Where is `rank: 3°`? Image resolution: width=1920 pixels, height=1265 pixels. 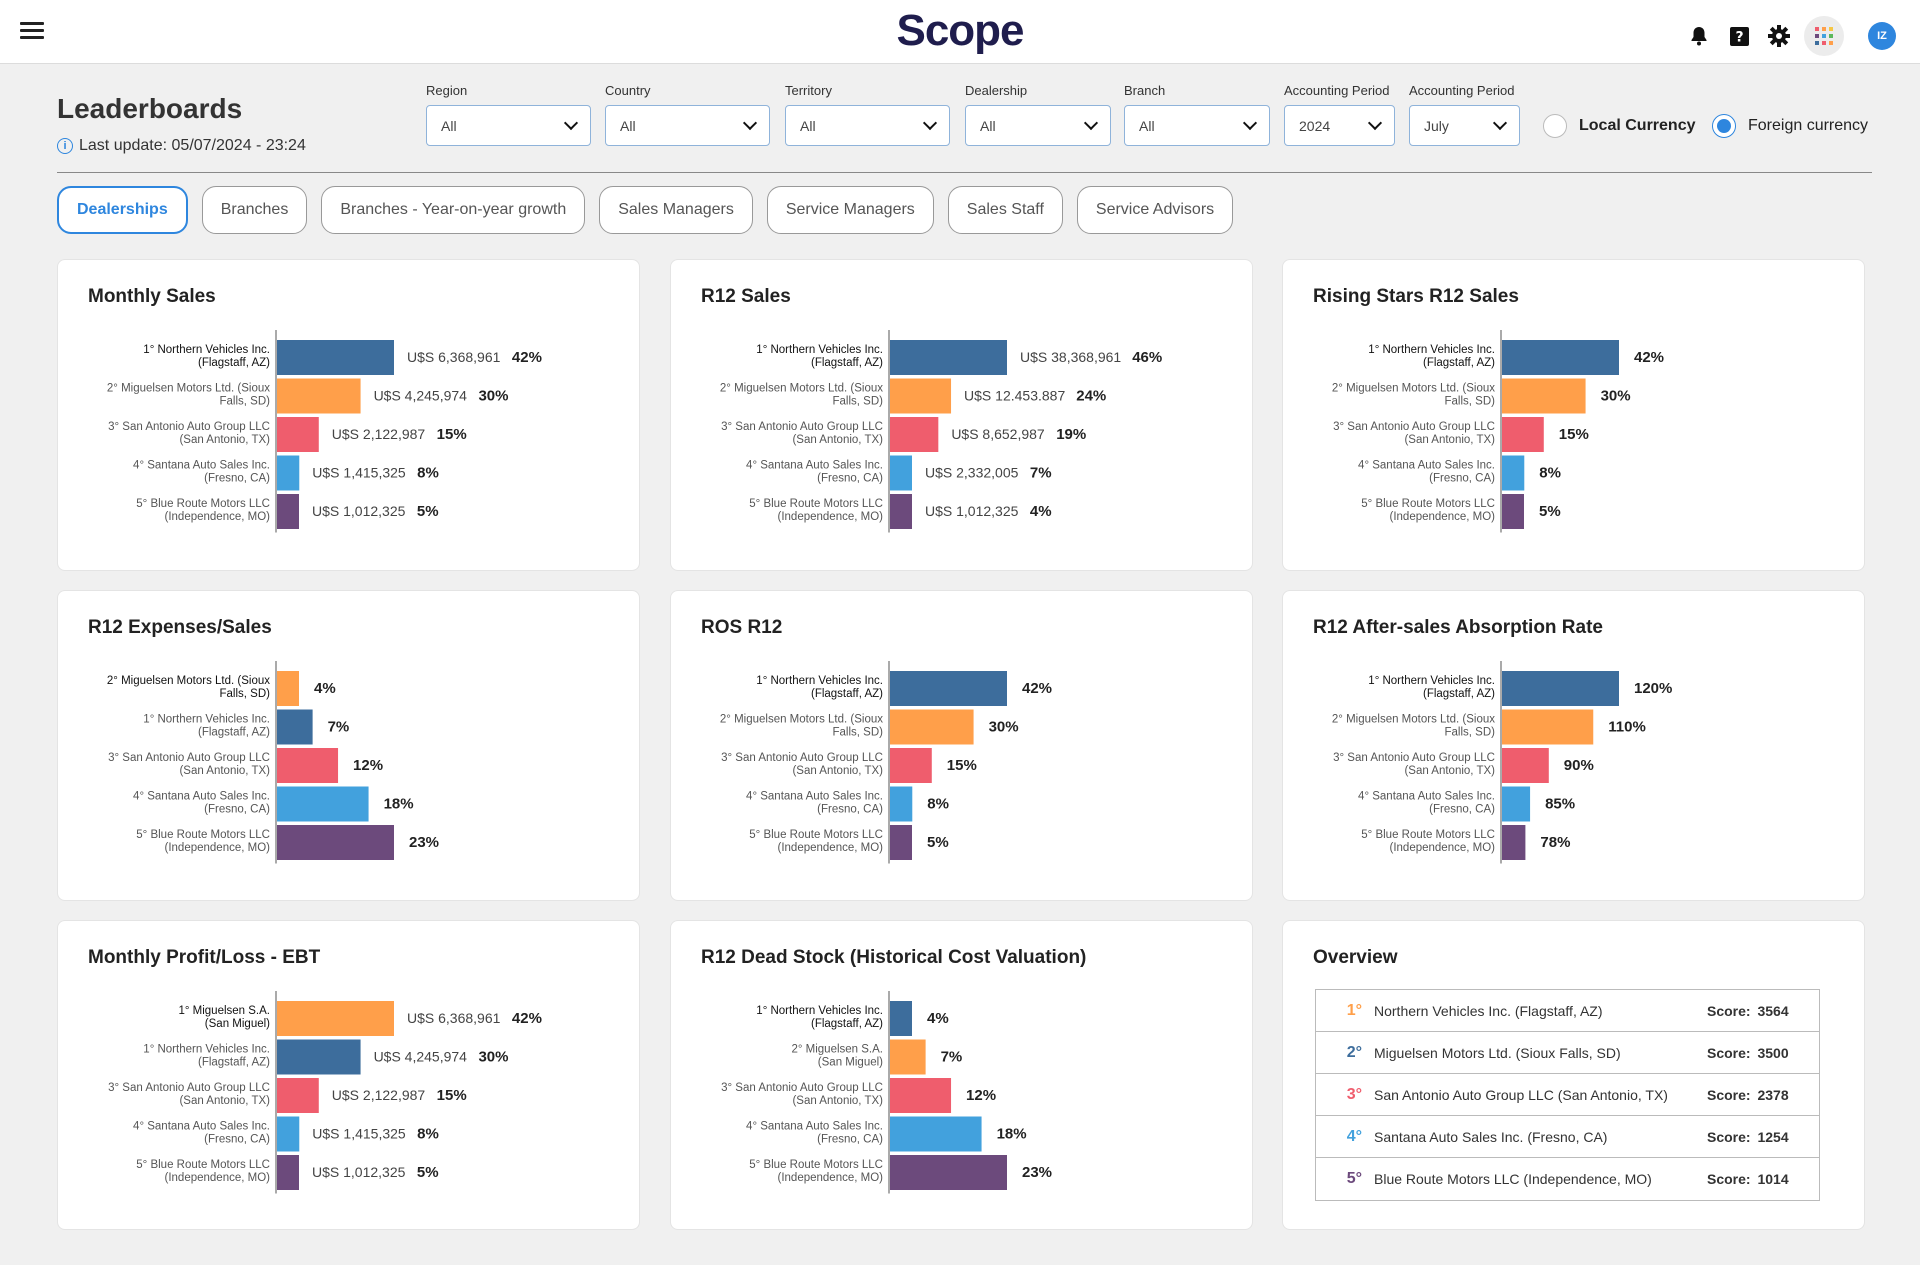 rank: 3° is located at coordinates (1354, 1094).